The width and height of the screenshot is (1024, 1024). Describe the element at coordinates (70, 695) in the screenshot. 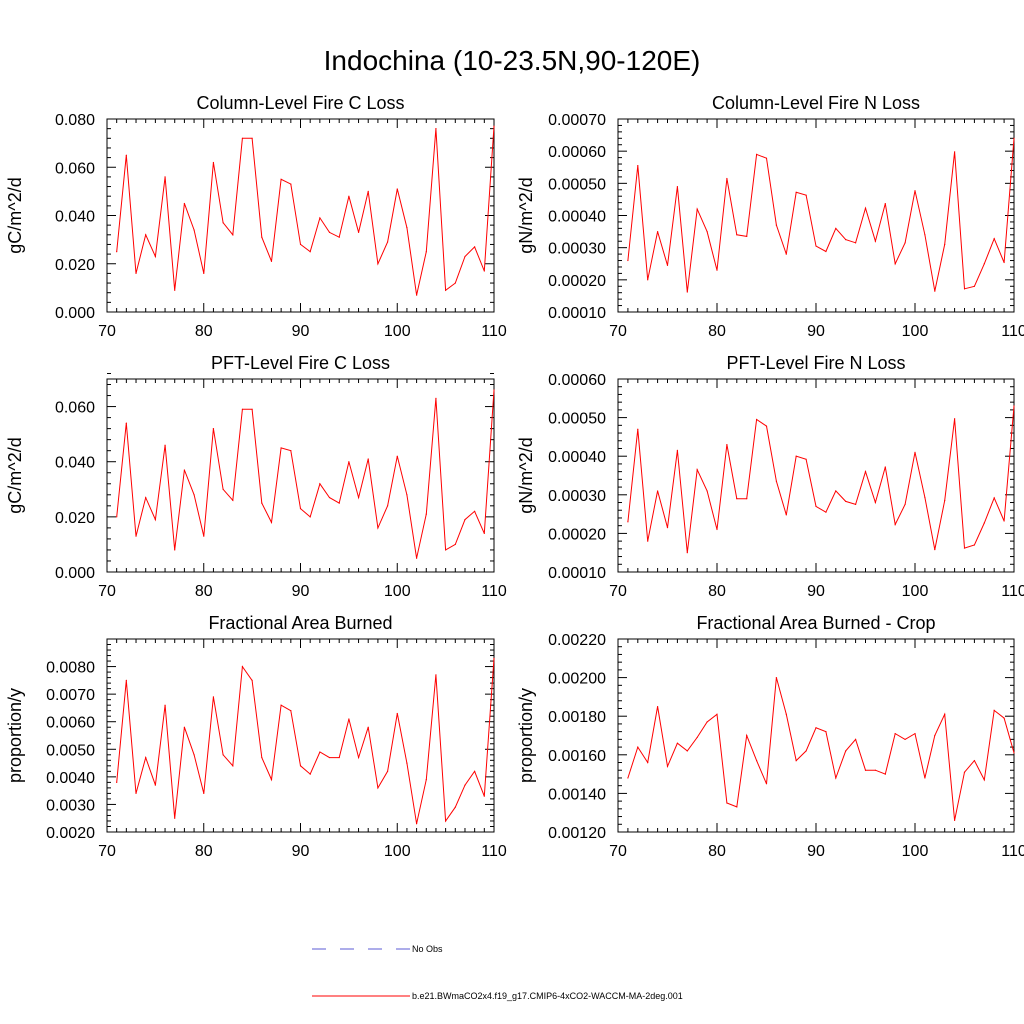

I see `y-tick-label: 0.0070` at that location.